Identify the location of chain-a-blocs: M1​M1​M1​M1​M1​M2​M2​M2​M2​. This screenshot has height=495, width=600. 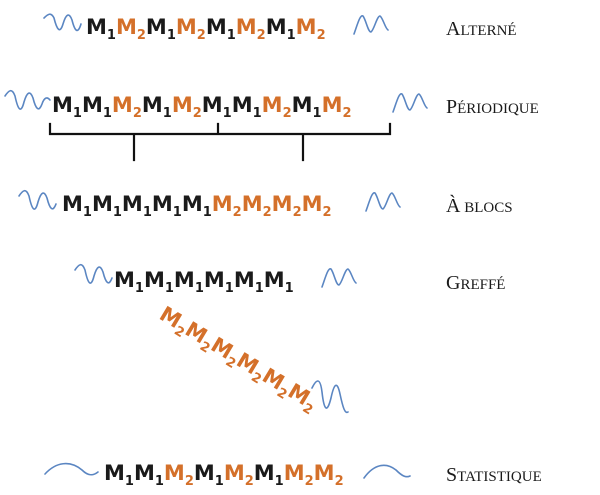
(197, 206).